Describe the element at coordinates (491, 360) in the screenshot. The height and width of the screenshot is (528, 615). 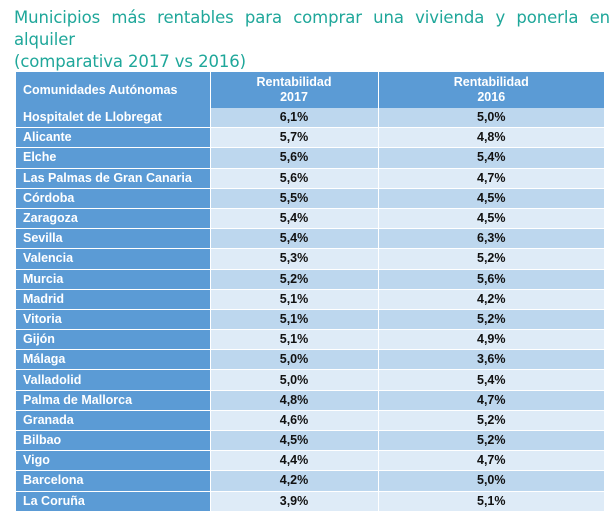
I see `rentabilidad-2016-cell: 3,6%` at that location.